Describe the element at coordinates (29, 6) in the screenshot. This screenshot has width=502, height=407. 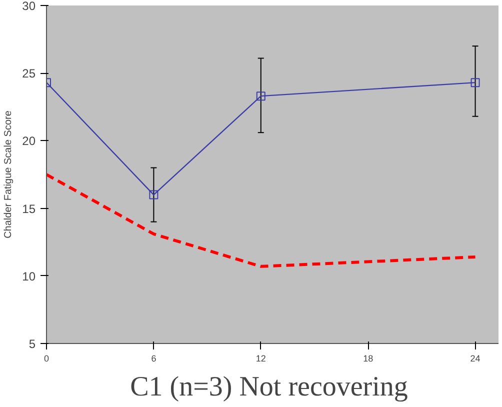
I see `y-tick-label: 30` at that location.